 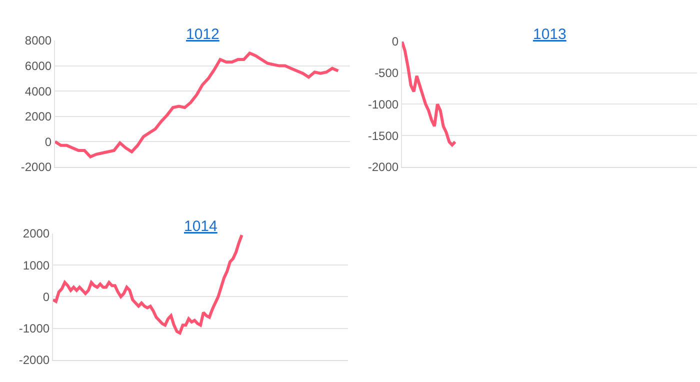 I want to click on y-tick-label: -500, so click(x=386, y=73).